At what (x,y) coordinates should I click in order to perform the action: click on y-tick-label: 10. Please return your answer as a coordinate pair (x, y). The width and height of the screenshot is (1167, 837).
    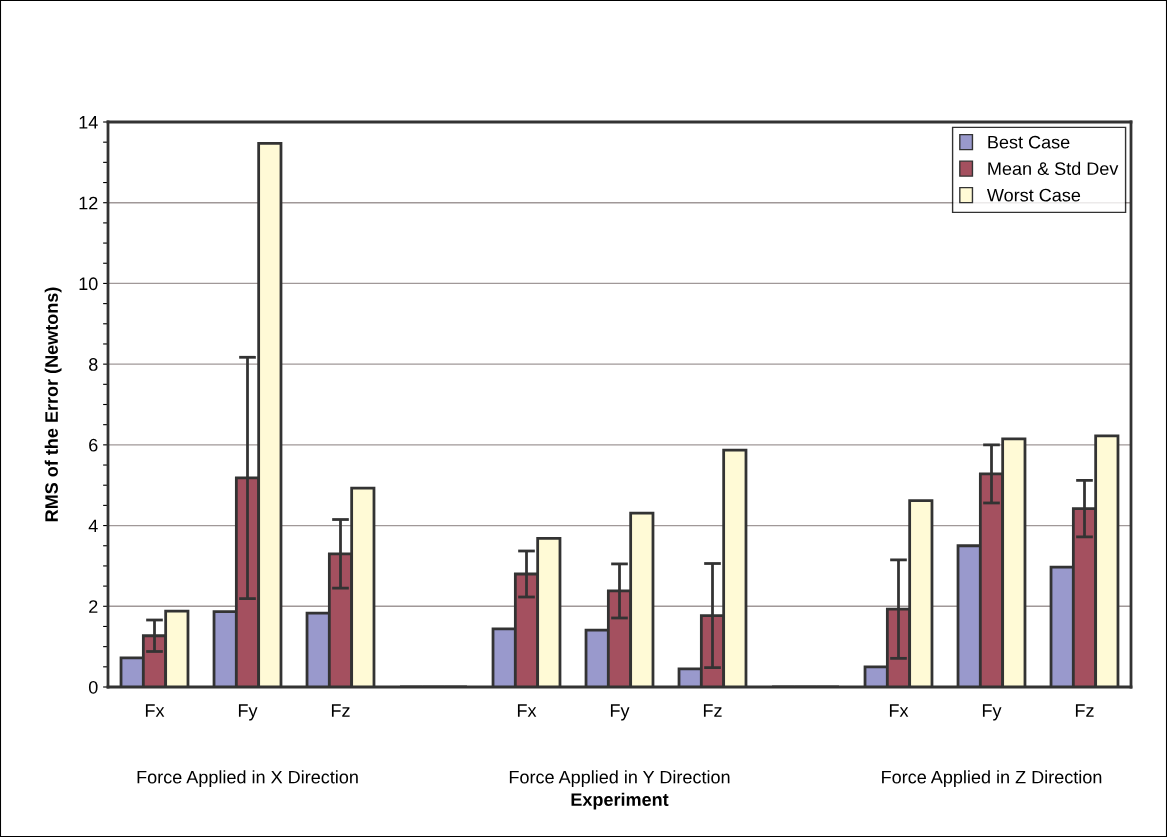
    Looking at the image, I should click on (88, 284).